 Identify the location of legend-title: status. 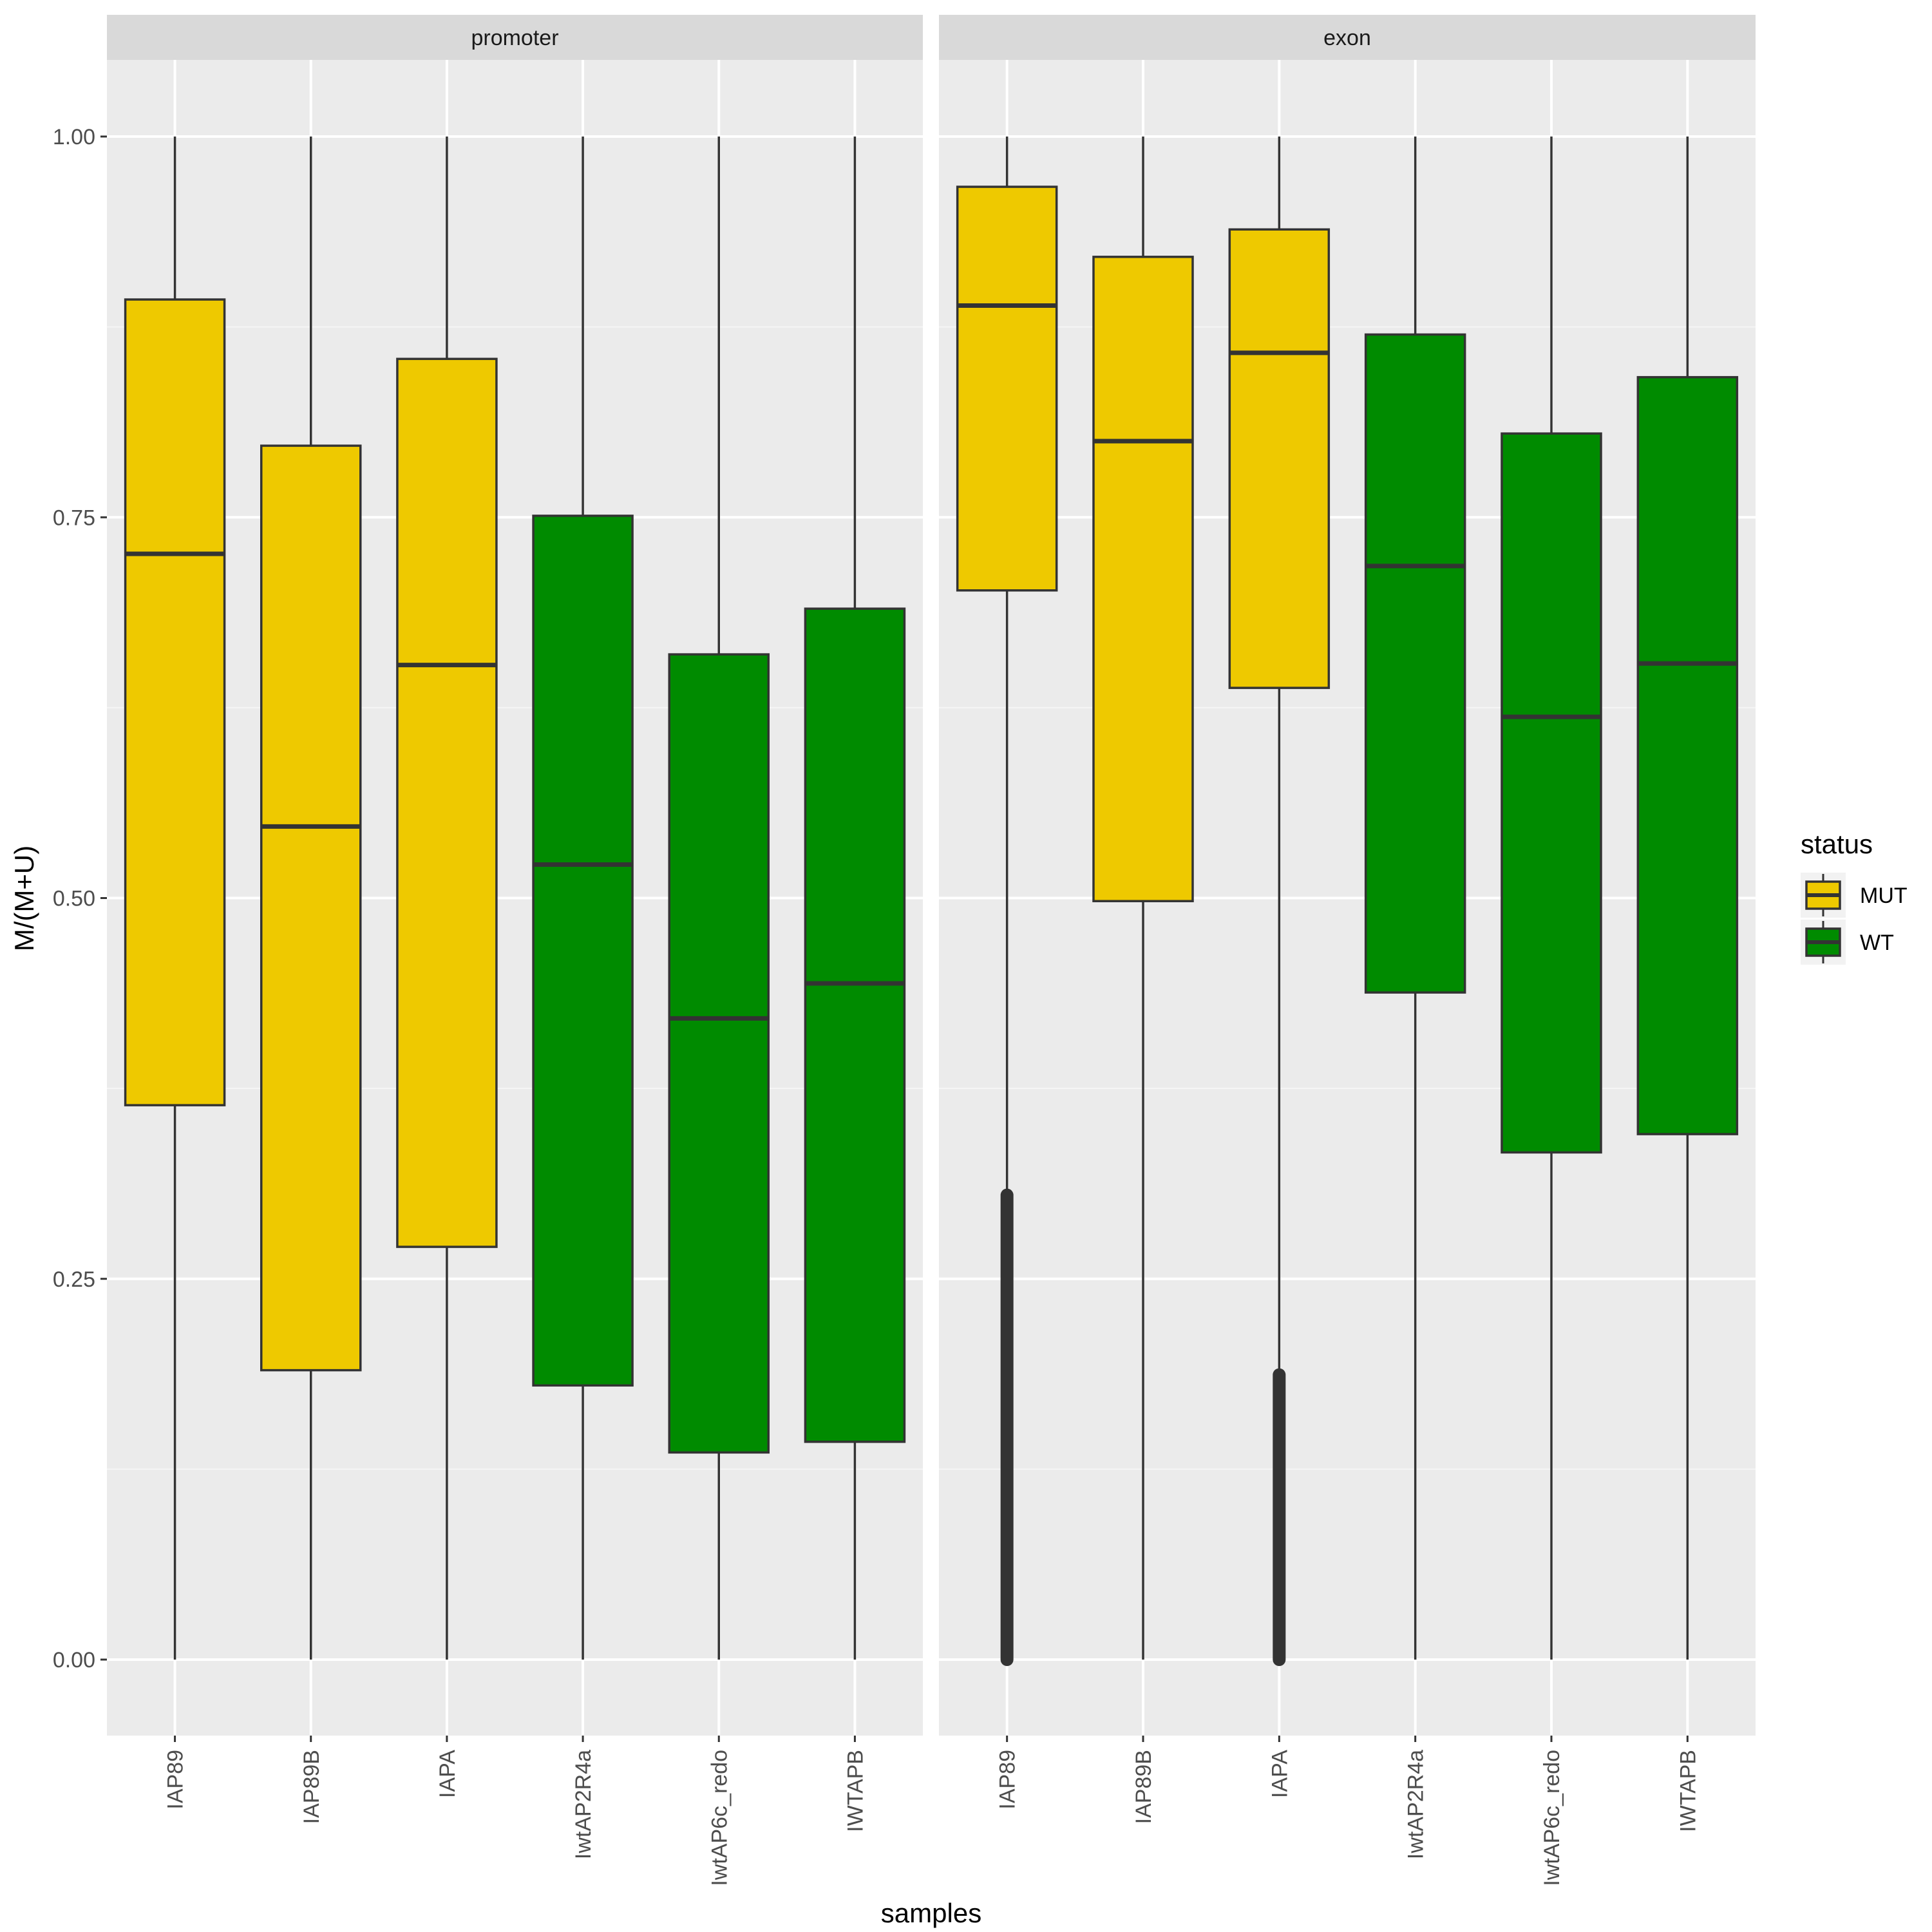
(1837, 844).